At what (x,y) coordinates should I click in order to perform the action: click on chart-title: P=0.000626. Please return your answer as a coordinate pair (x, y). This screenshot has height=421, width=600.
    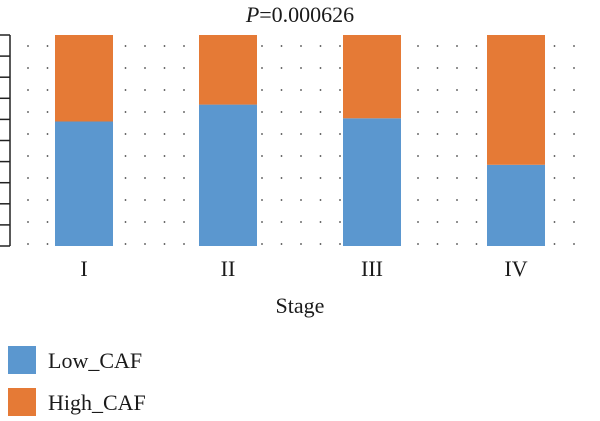
    Looking at the image, I should click on (299, 14).